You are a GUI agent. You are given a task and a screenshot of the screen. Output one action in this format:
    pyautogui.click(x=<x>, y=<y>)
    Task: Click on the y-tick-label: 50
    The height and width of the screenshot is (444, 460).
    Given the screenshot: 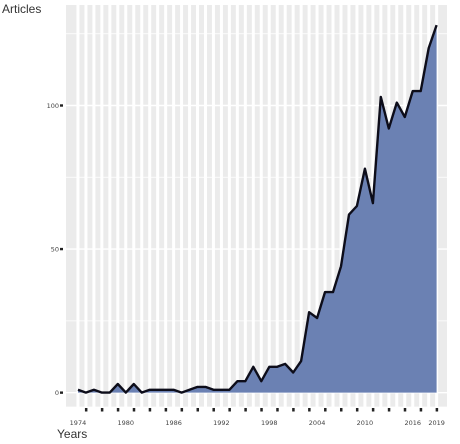 What is the action you would take?
    pyautogui.click(x=55, y=249)
    